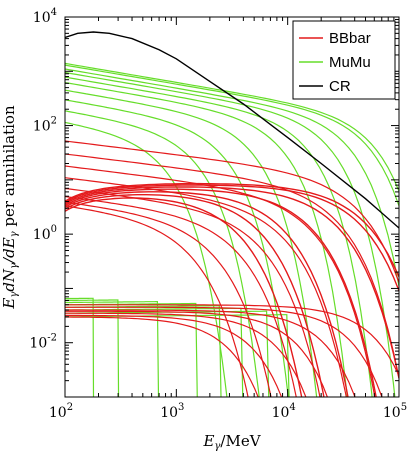 The height and width of the screenshot is (461, 415). Describe the element at coordinates (340, 86) in the screenshot. I see `legend-label: CR` at that location.